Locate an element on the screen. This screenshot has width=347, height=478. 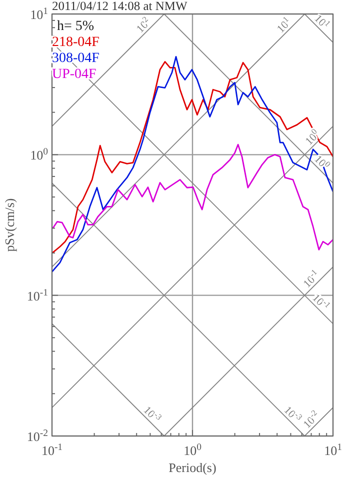
text: 308-04F is located at coordinates (76, 58).